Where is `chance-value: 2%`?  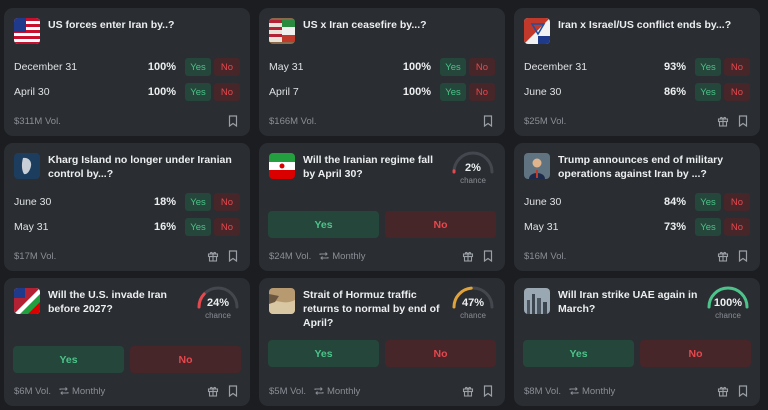
chance-value: 2% is located at coordinates (473, 168).